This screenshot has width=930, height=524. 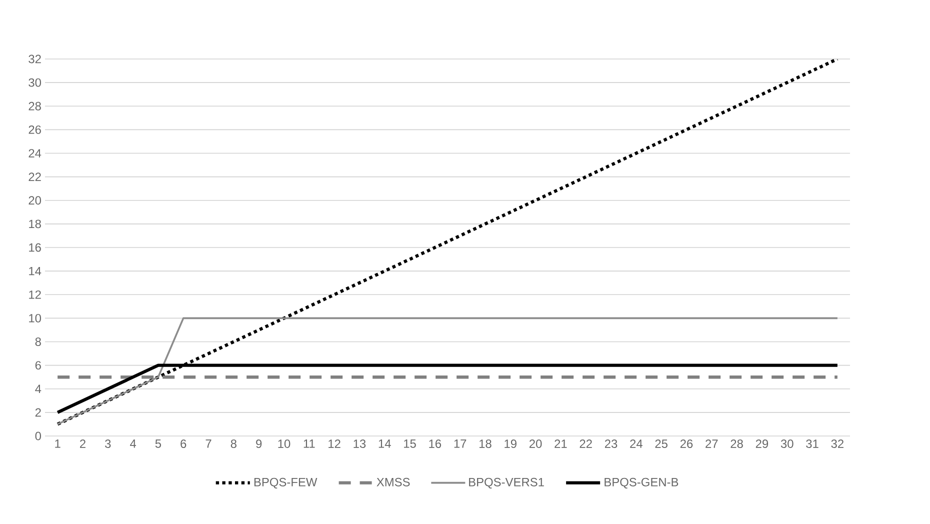 I want to click on y-tick-label: 0, so click(x=38, y=436).